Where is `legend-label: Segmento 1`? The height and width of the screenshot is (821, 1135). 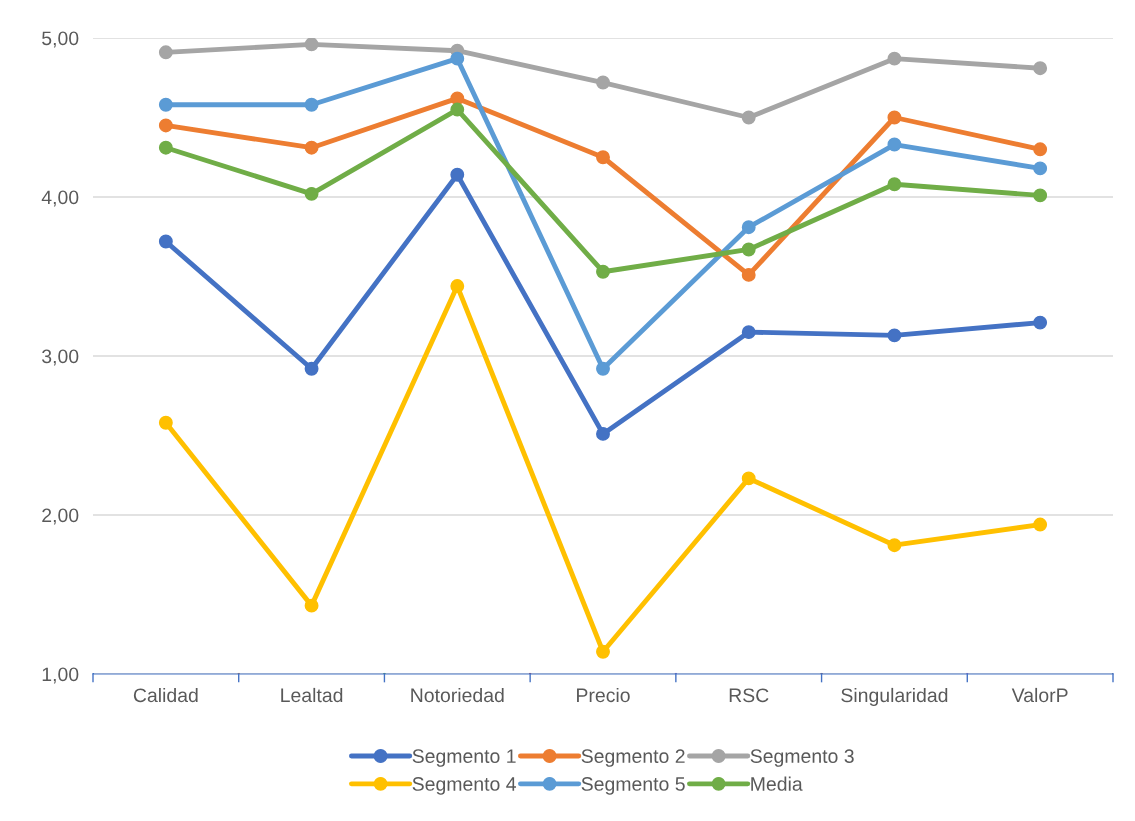 legend-label: Segmento 1 is located at coordinates (464, 758).